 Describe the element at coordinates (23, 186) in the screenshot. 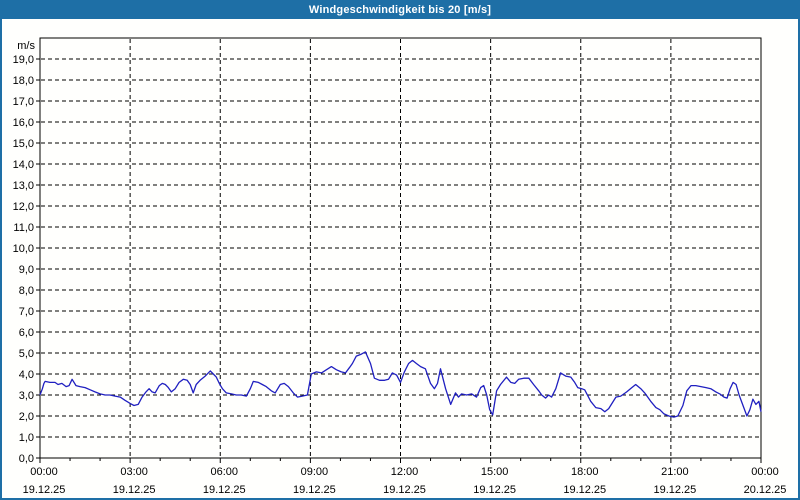

I see `y-tick-label: 13,0` at that location.